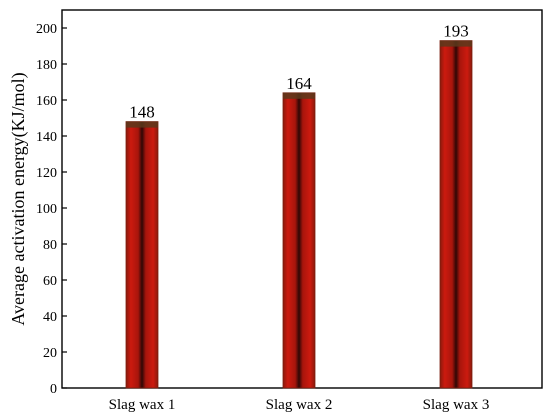  What do you see at coordinates (50, 317) in the screenshot?
I see `y-tick-label: 40` at bounding box center [50, 317].